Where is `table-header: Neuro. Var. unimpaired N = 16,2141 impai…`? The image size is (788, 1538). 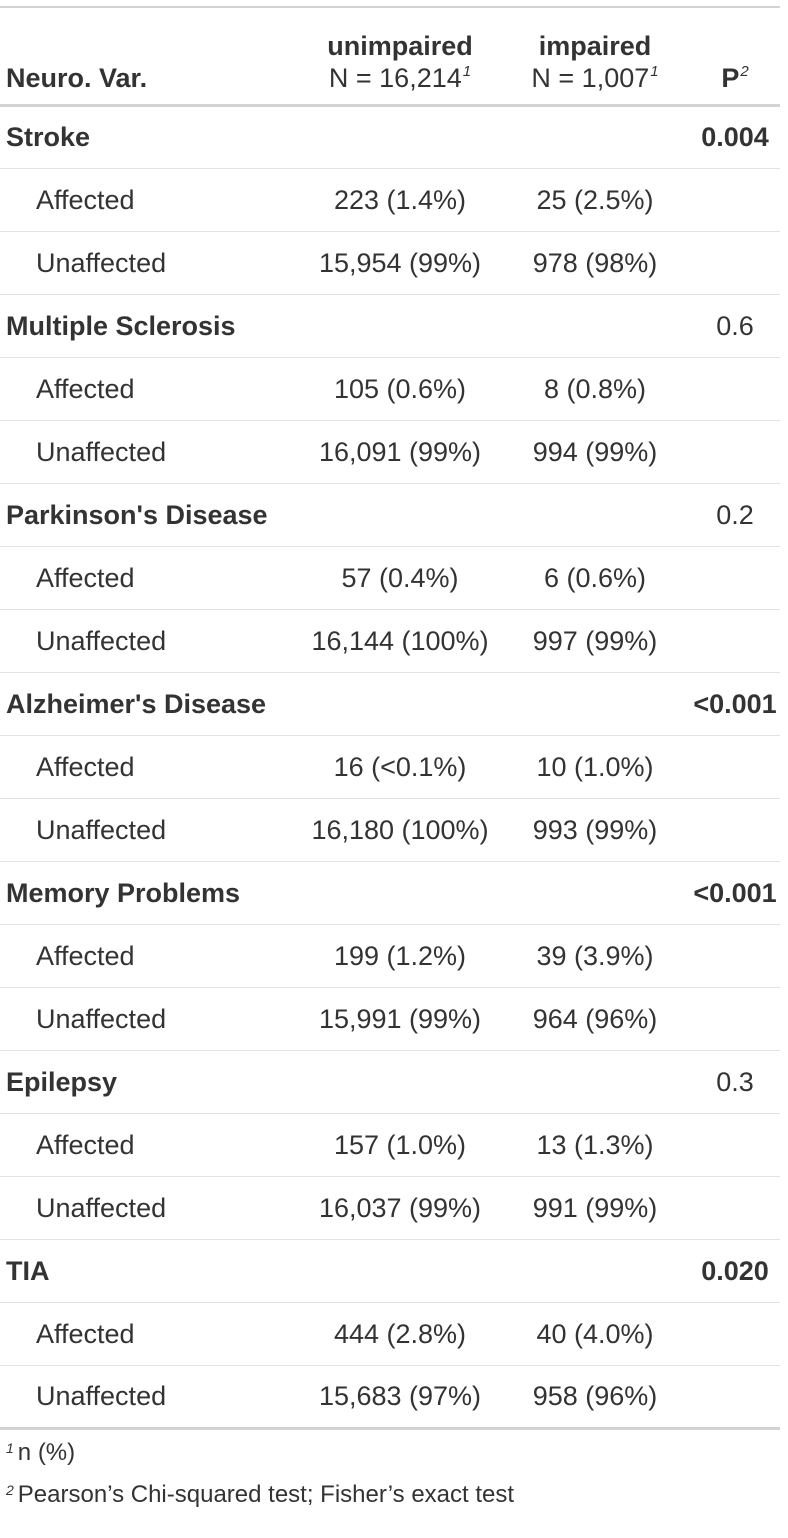 table-header: Neuro. Var. unimpaired N = 16,2141 impai… is located at coordinates (390, 56).